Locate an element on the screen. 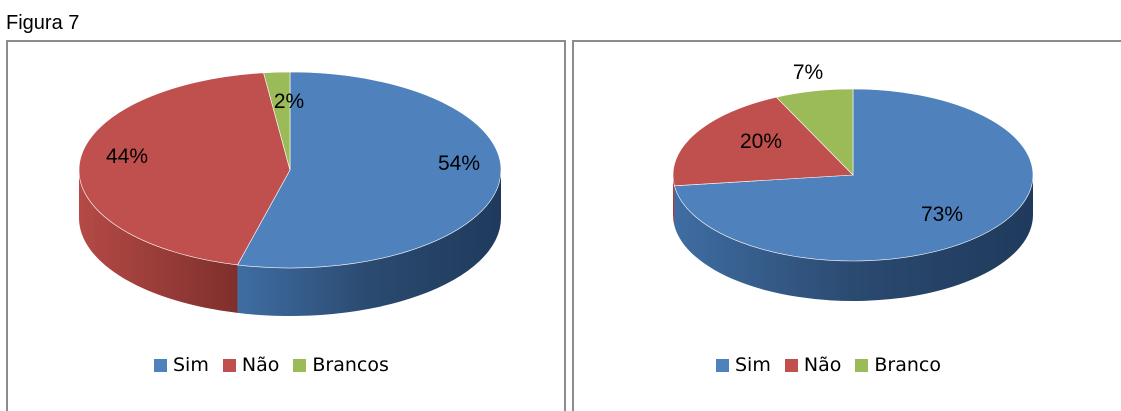 The width and height of the screenshot is (1121, 411). legend-right-item-não: Não is located at coordinates (813, 365).